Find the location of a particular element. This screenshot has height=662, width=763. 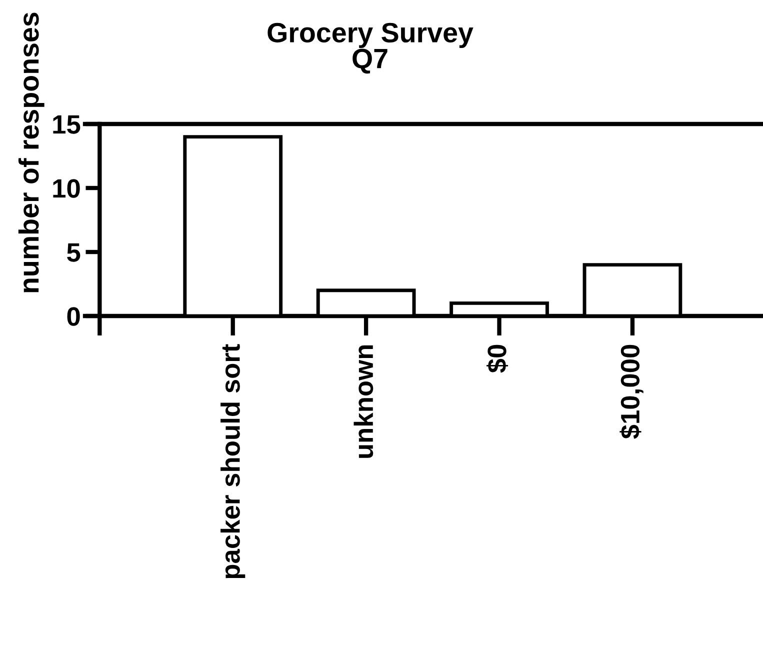

y-tick-label: 10 is located at coordinates (66, 188).